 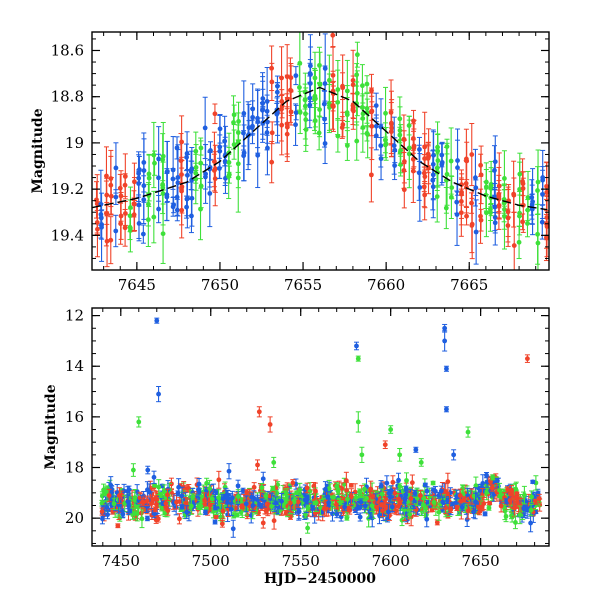 I want to click on top-x-tick-label: 7645, so click(x=137, y=285).